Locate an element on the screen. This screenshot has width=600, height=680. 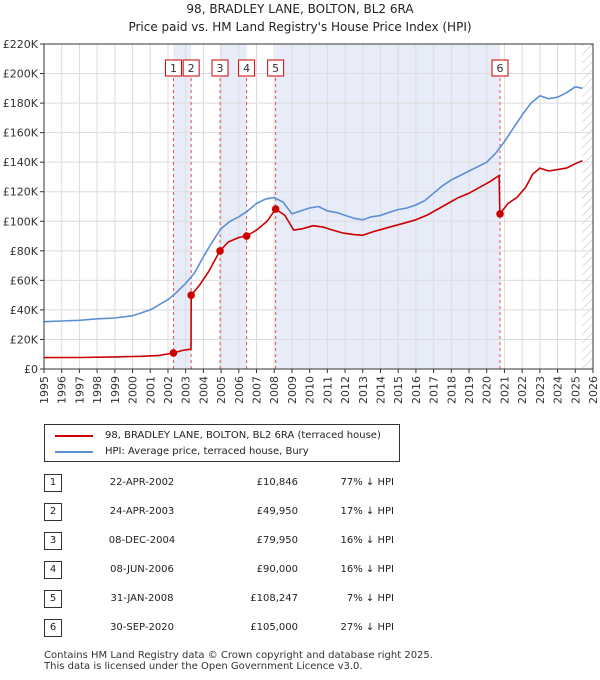
y-tick-label: £220K is located at coordinates (21, 44).